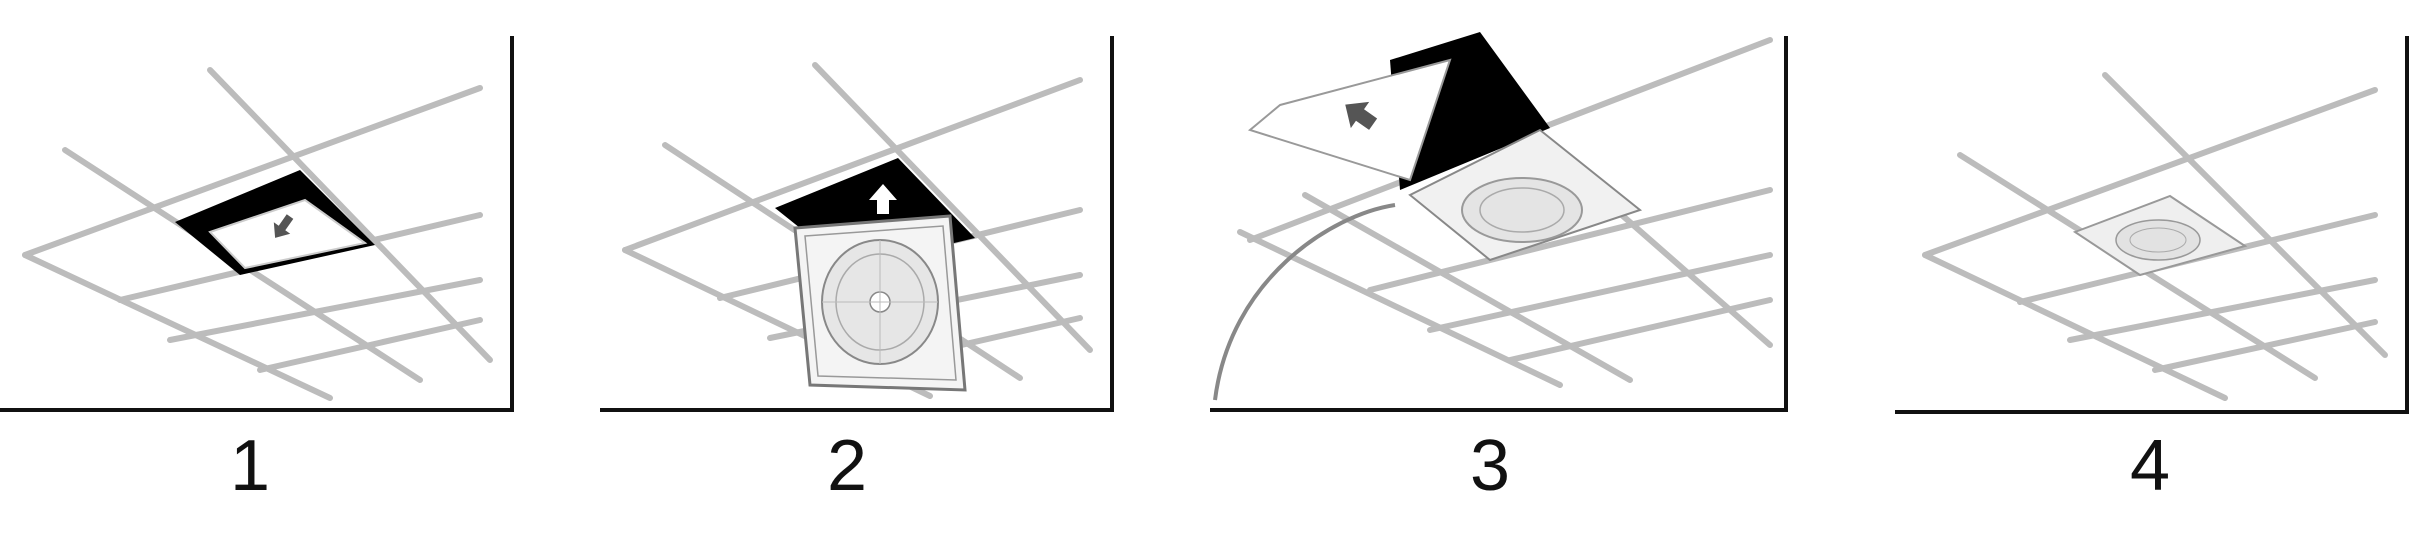 This screenshot has width=2433, height=536. I want to click on step-2-illustration, so click(857, 230).